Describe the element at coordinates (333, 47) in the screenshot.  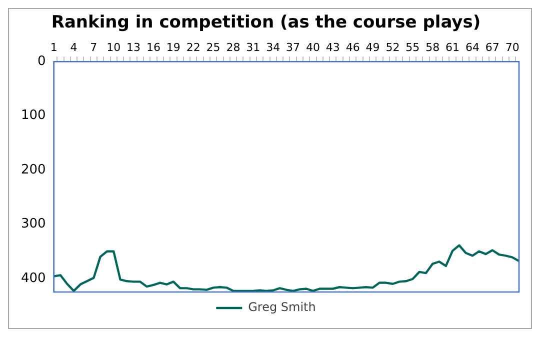
I see `x-tick-label: 43` at that location.